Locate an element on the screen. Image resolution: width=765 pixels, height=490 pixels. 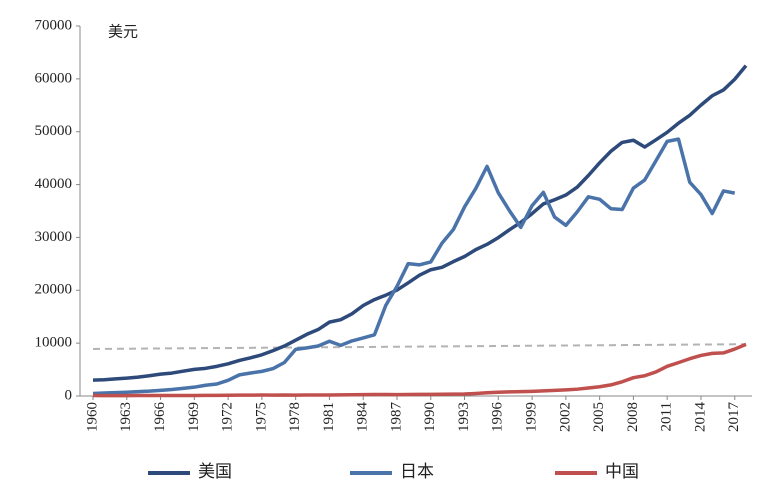
y-tick-label: 20000 is located at coordinates (54, 290).